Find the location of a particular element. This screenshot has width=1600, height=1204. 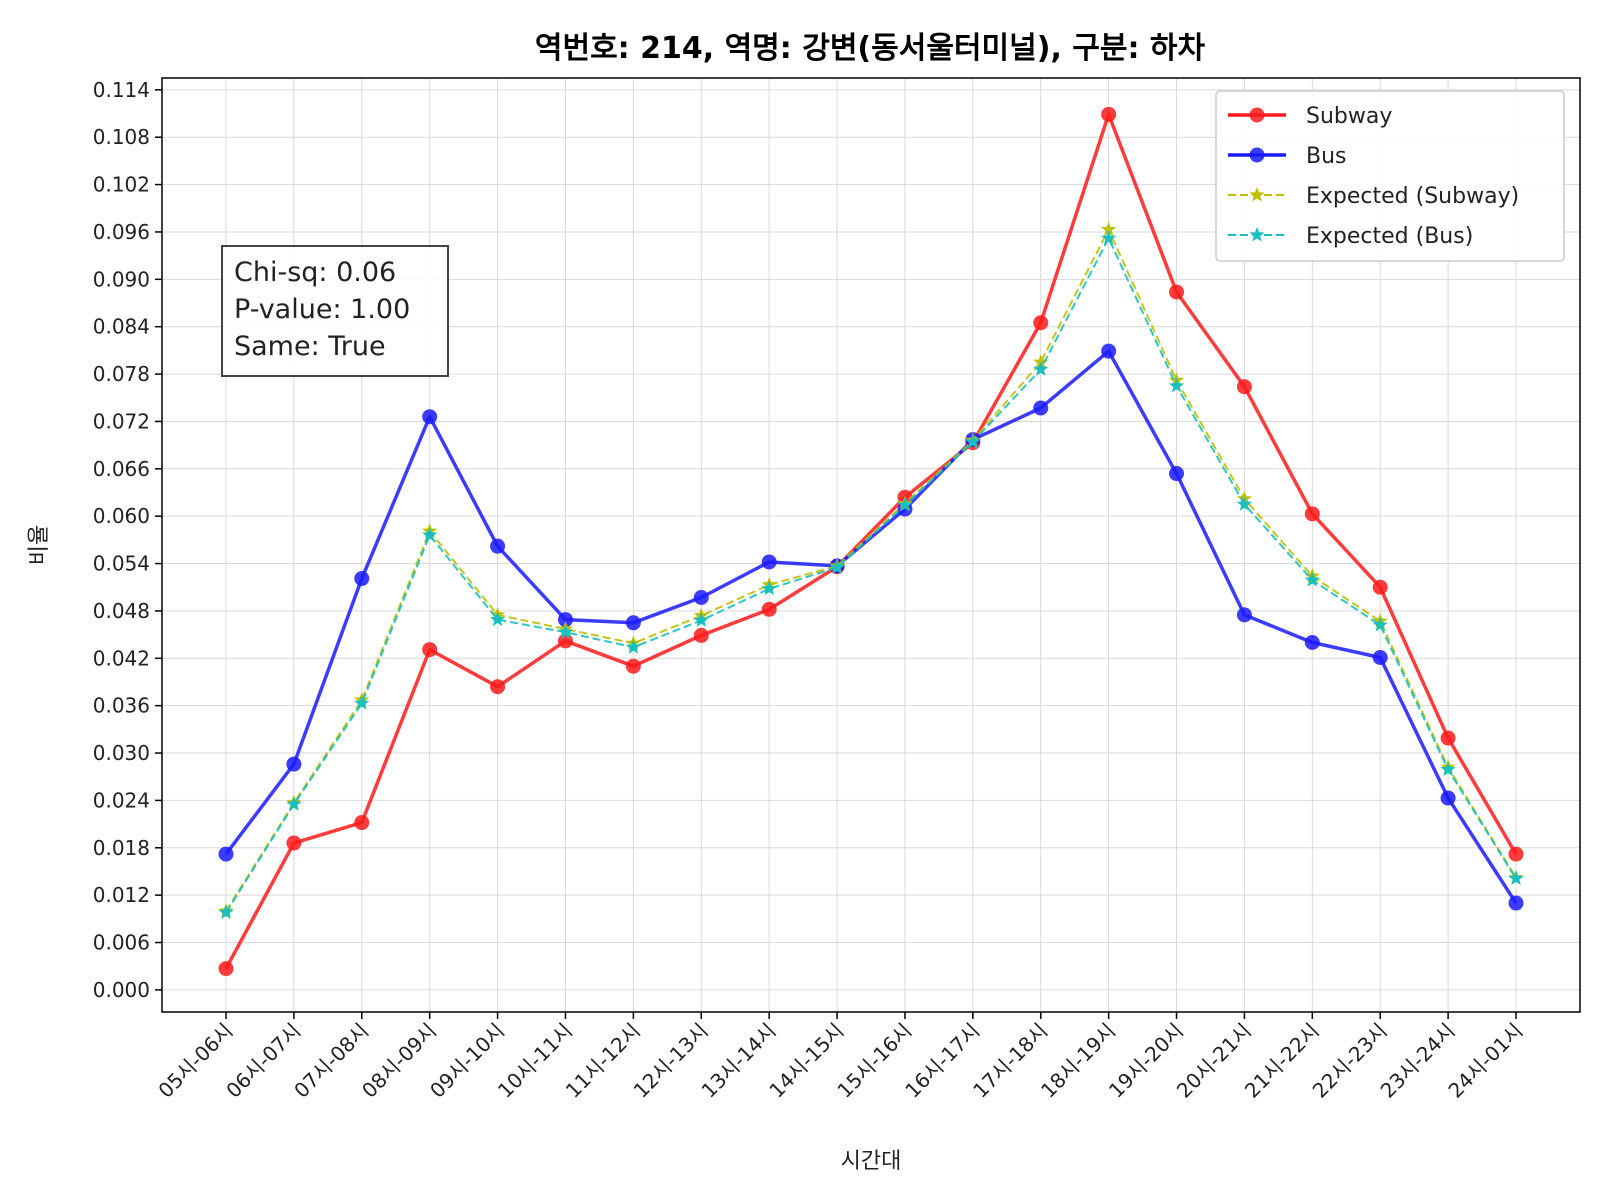

stats-box-frame is located at coordinates (335, 311).